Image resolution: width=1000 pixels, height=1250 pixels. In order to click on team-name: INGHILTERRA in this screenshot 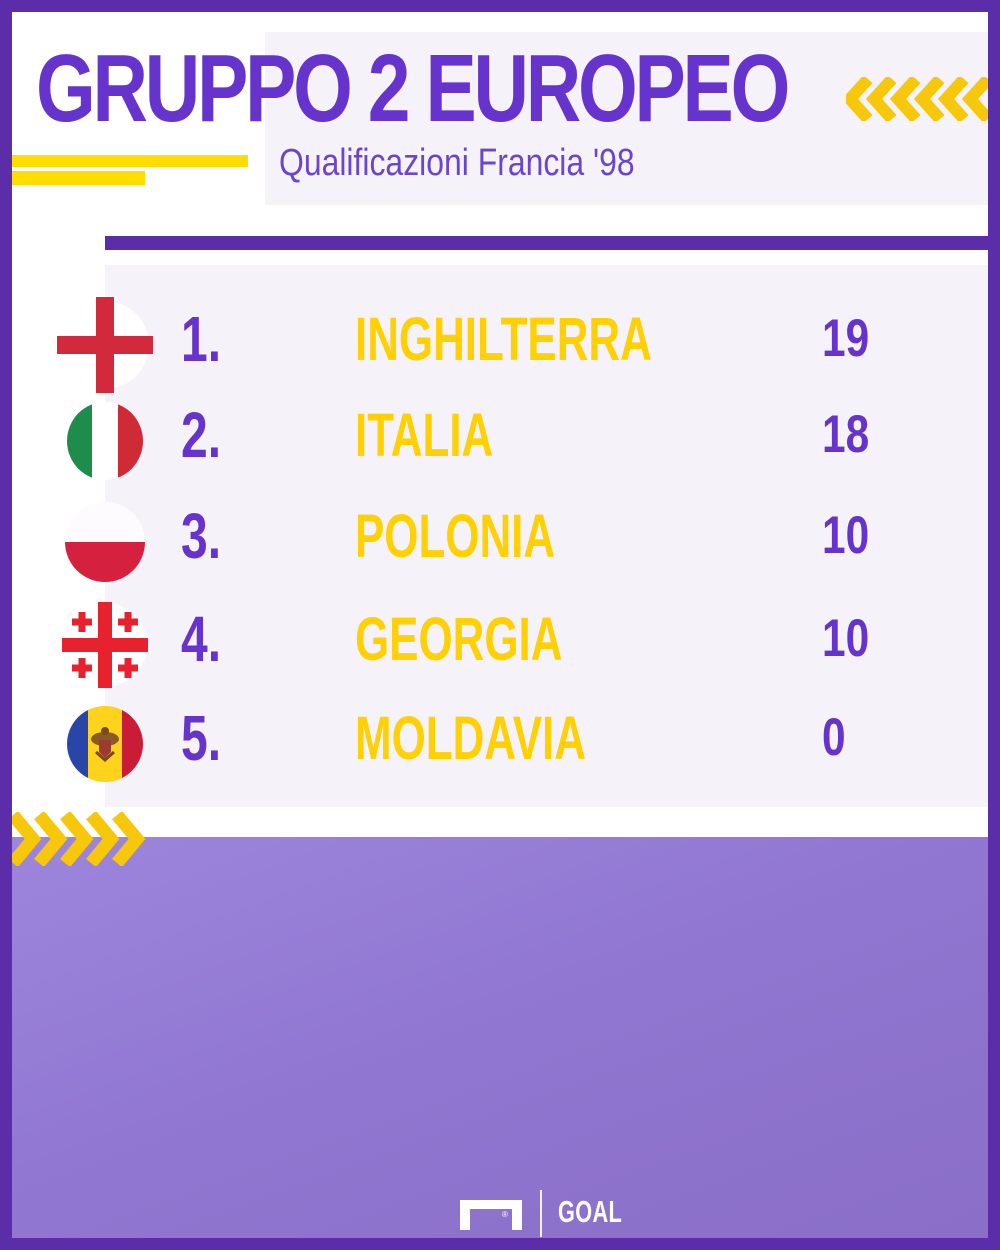, I will do `click(503, 339)`.